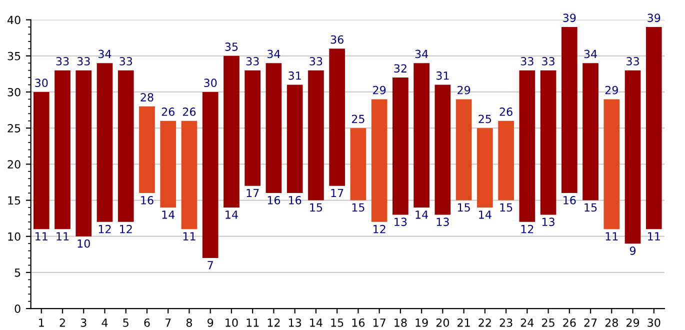  I want to click on y-tick-label: 5, so click(17, 272).